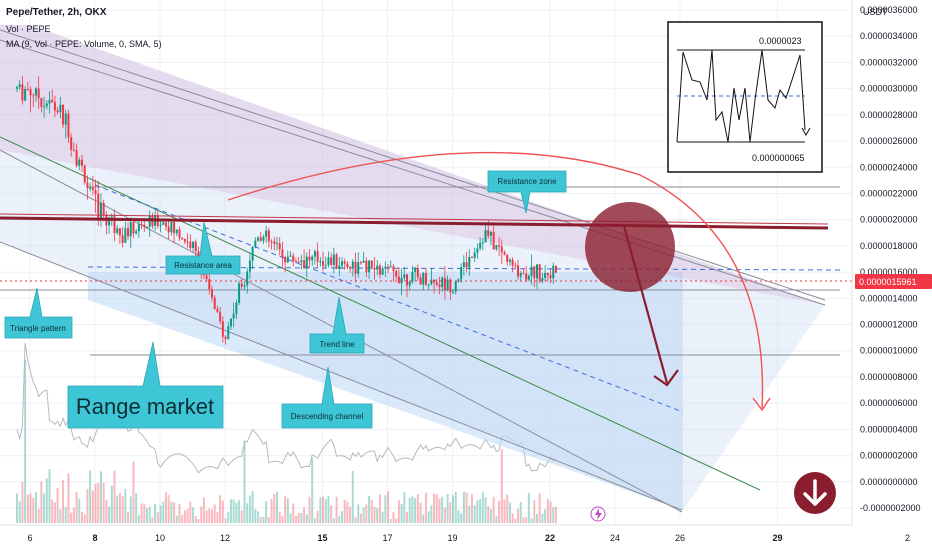  I want to click on price-tick-label: 0.0000016000, so click(889, 272).